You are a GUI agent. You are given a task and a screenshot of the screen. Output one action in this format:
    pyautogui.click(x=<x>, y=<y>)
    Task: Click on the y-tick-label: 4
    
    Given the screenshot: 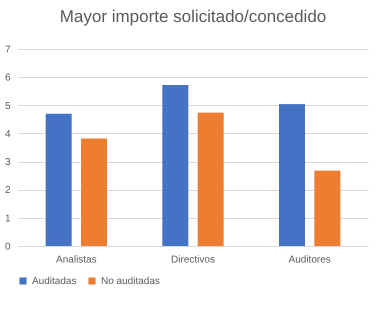 What is the action you would take?
    pyautogui.click(x=7, y=134)
    